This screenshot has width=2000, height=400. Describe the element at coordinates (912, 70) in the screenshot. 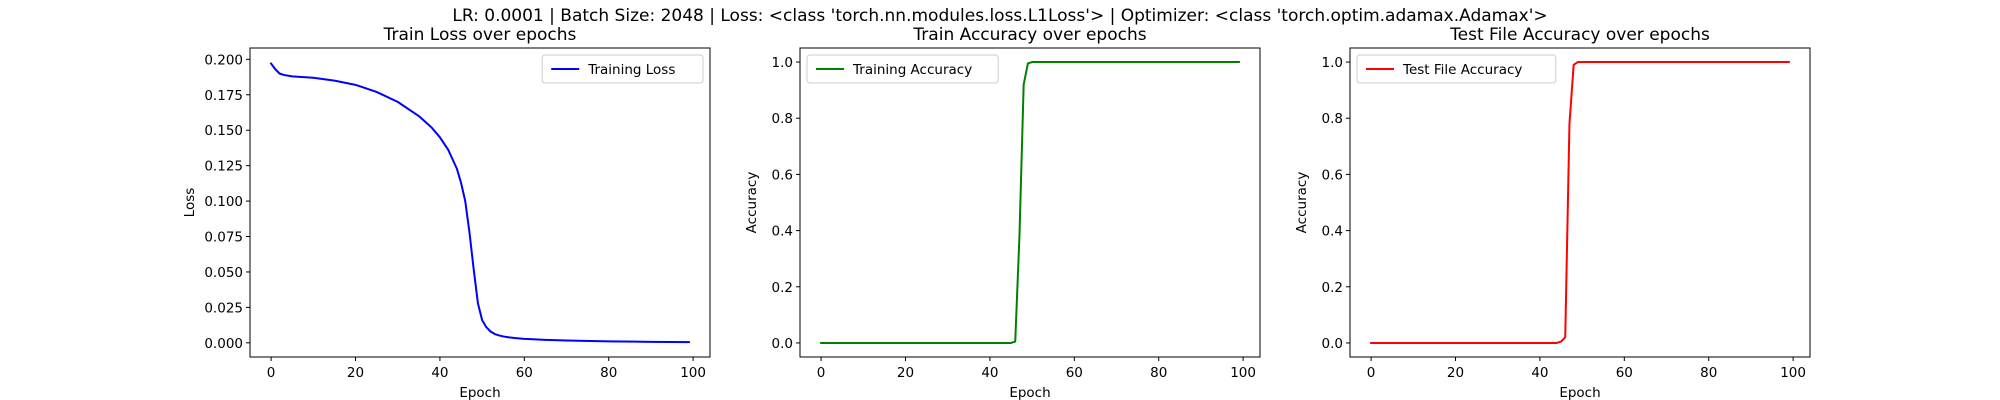

I see `legend-label: Training Accuracy` at that location.